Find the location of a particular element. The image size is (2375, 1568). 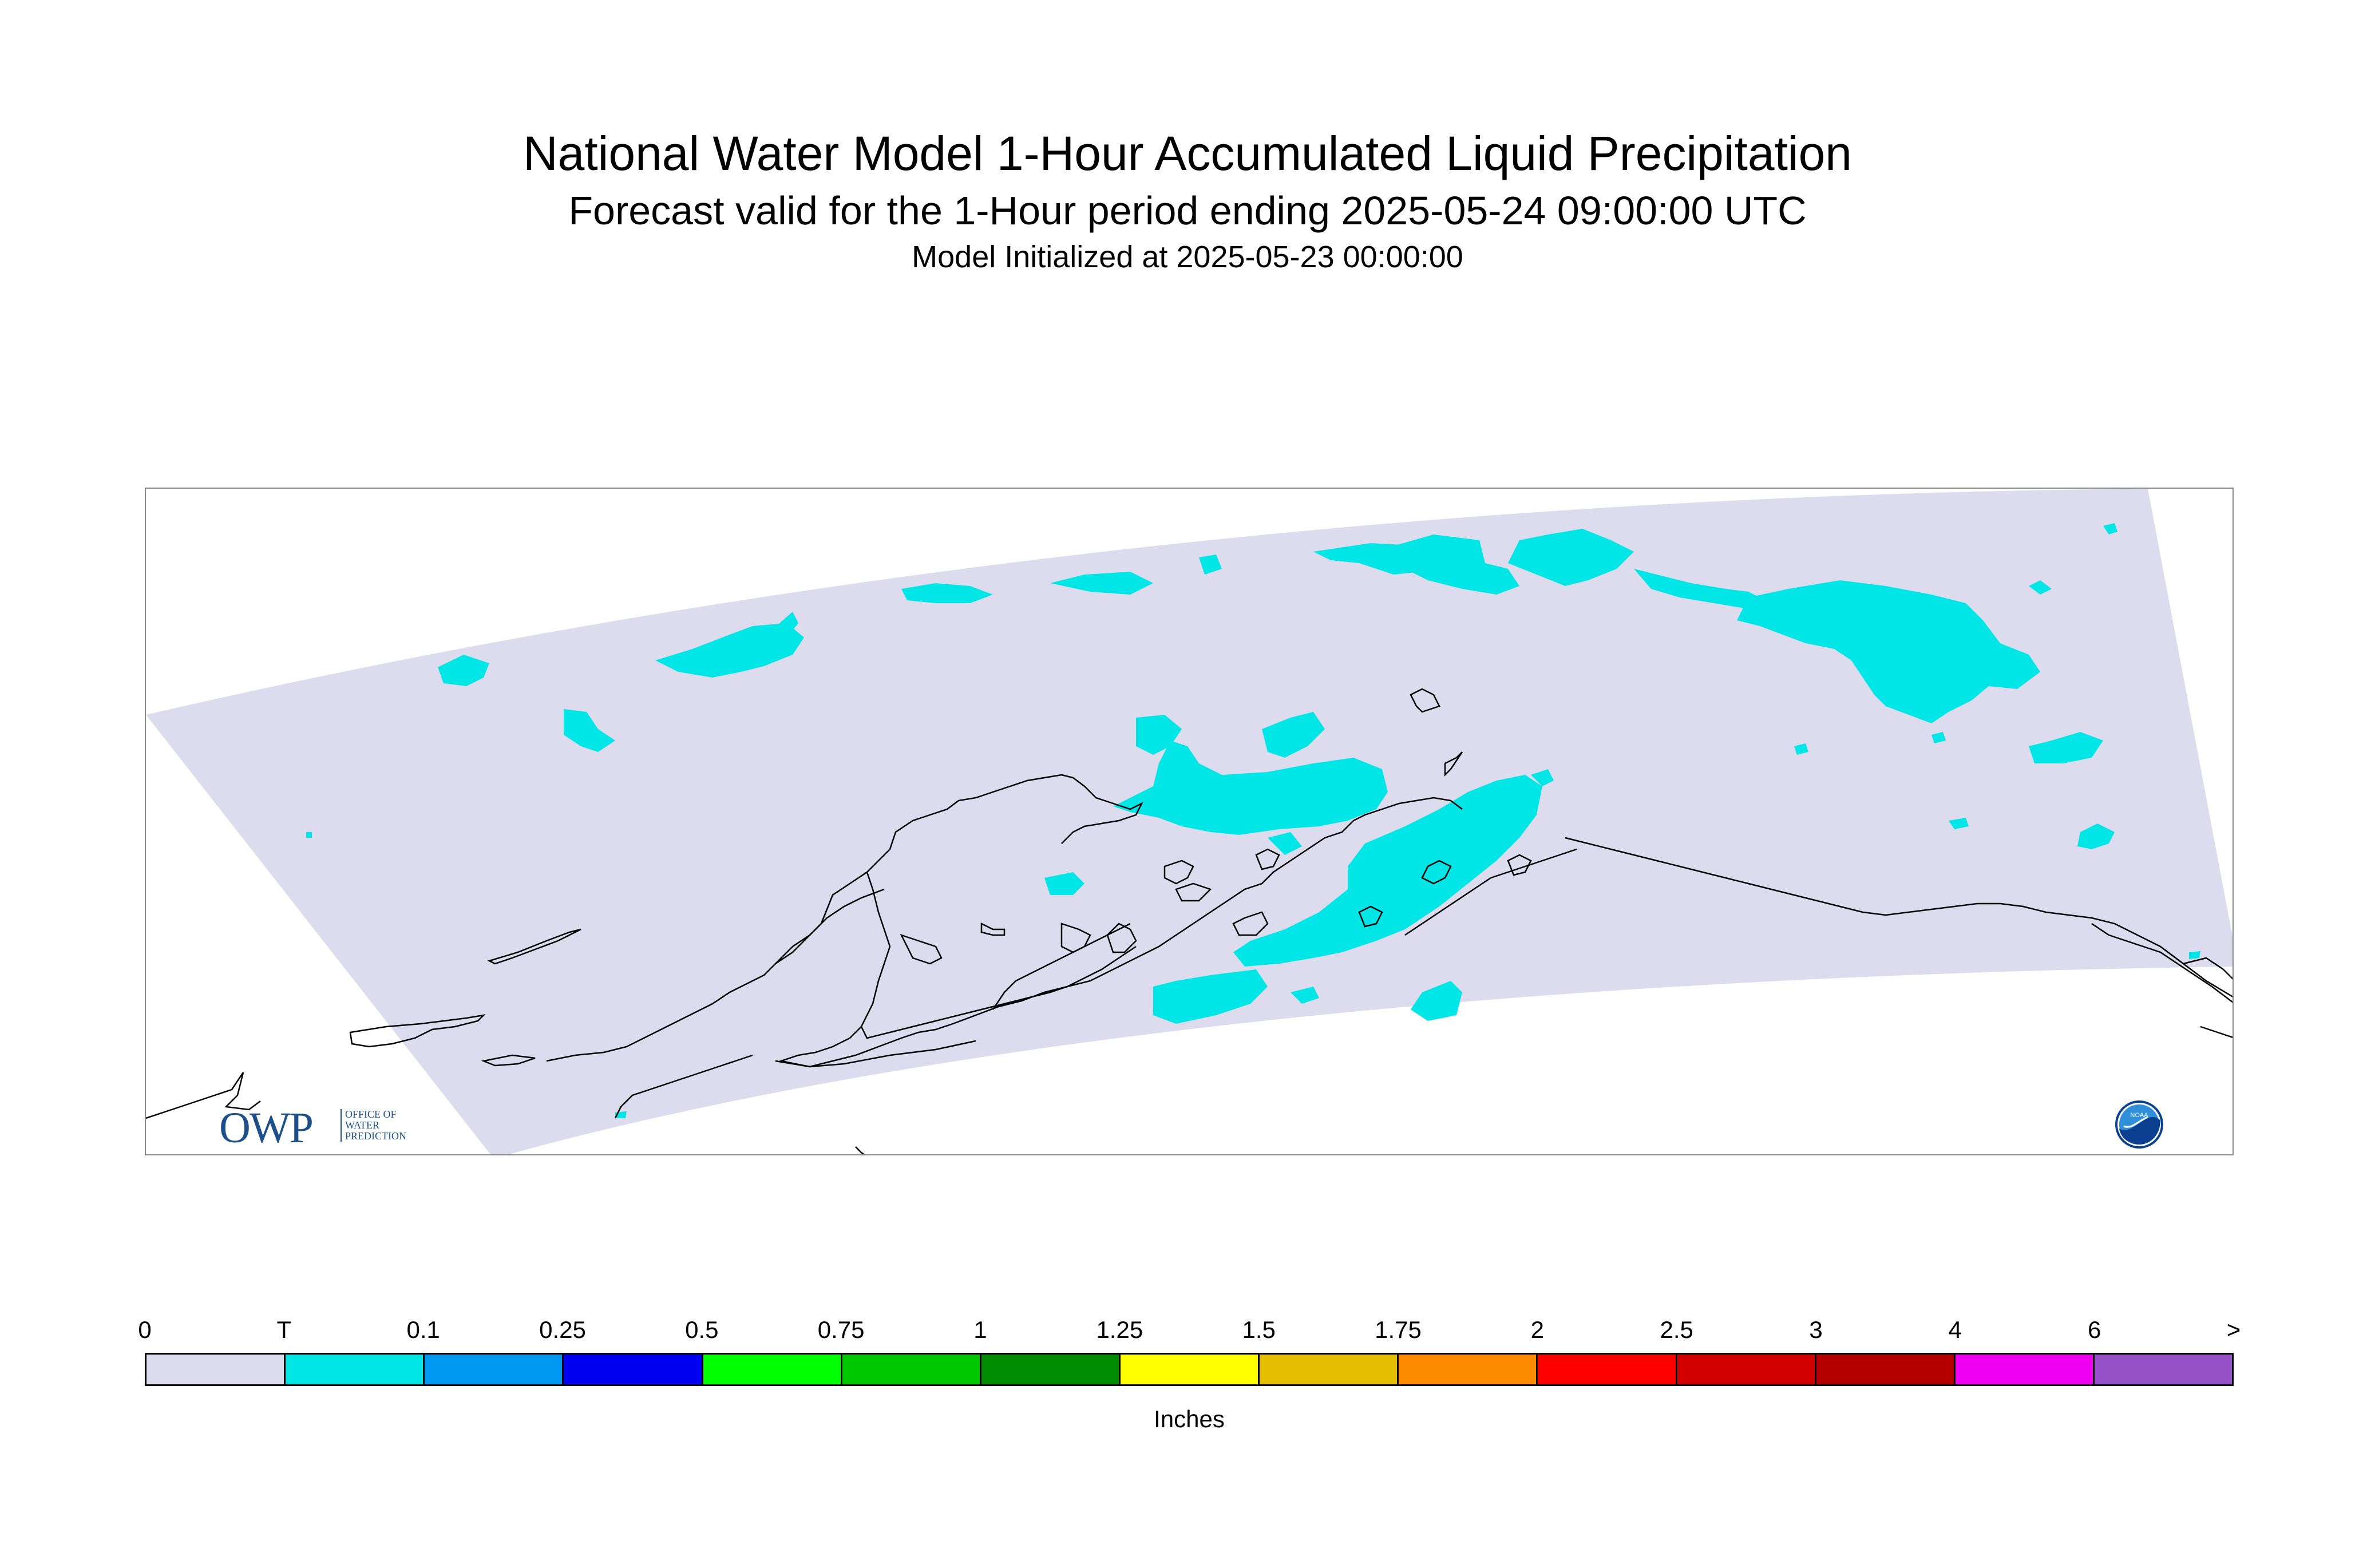

legend-colorbar is located at coordinates (1189, 1369).